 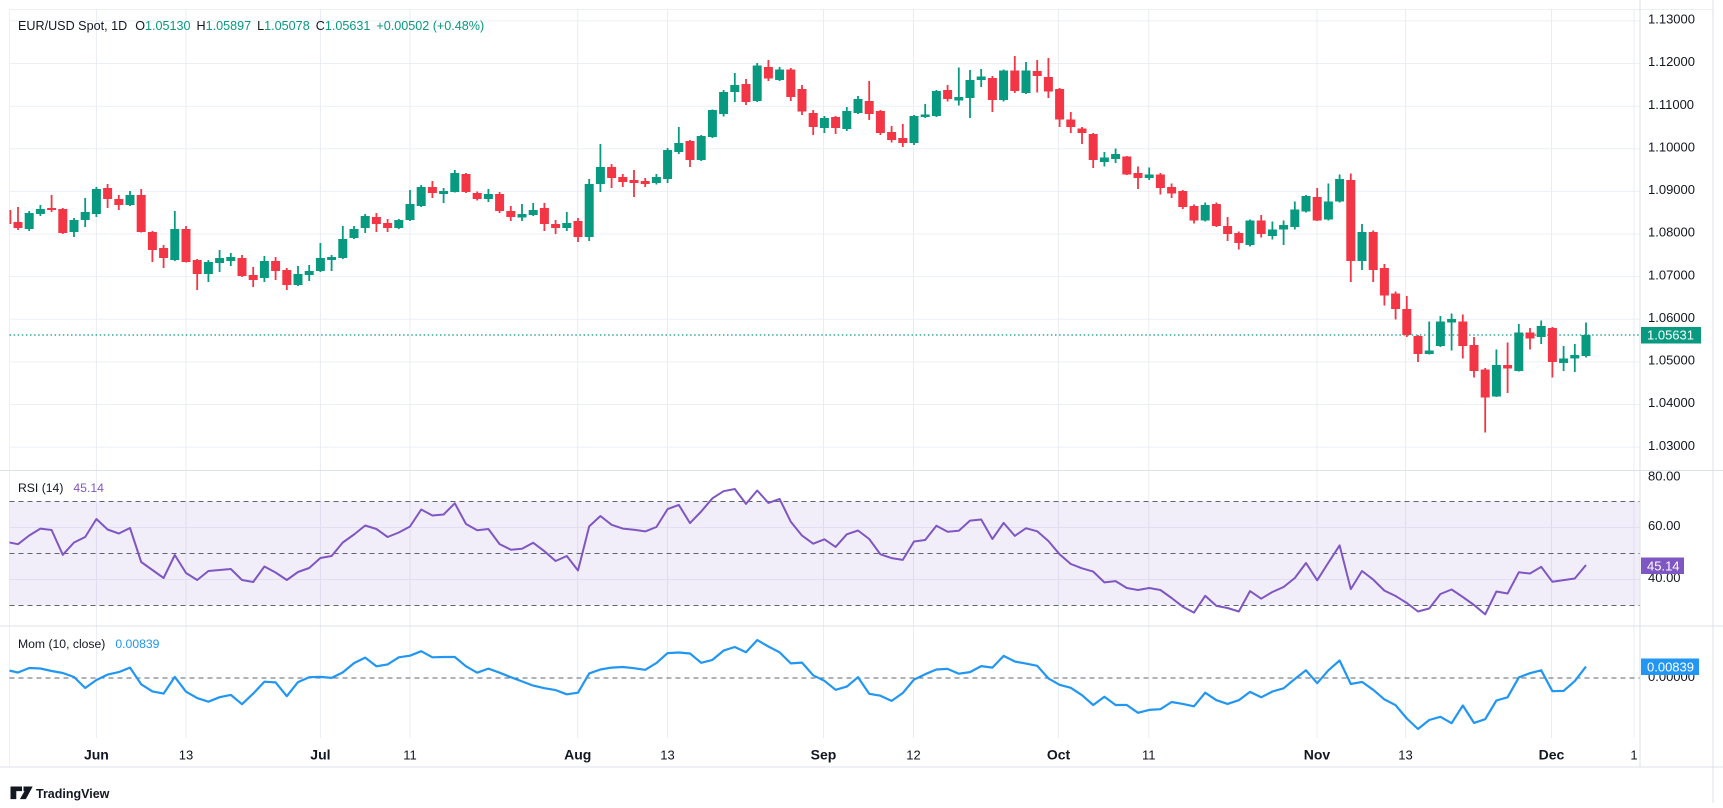 I want to click on svg-text: TradingView, so click(x=73, y=794).